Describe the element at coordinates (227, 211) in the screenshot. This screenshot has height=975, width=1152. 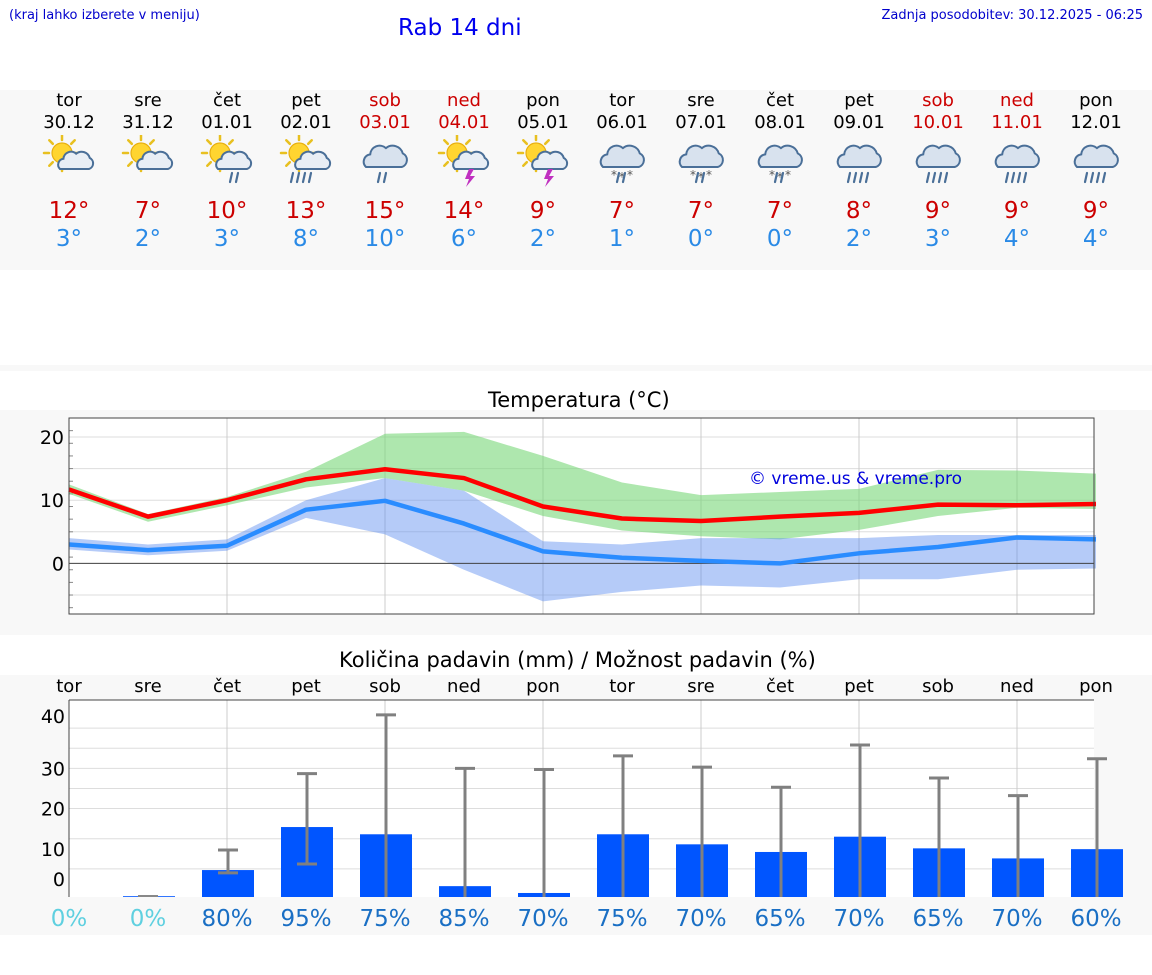
I see `max-temperature: 10°` at that location.